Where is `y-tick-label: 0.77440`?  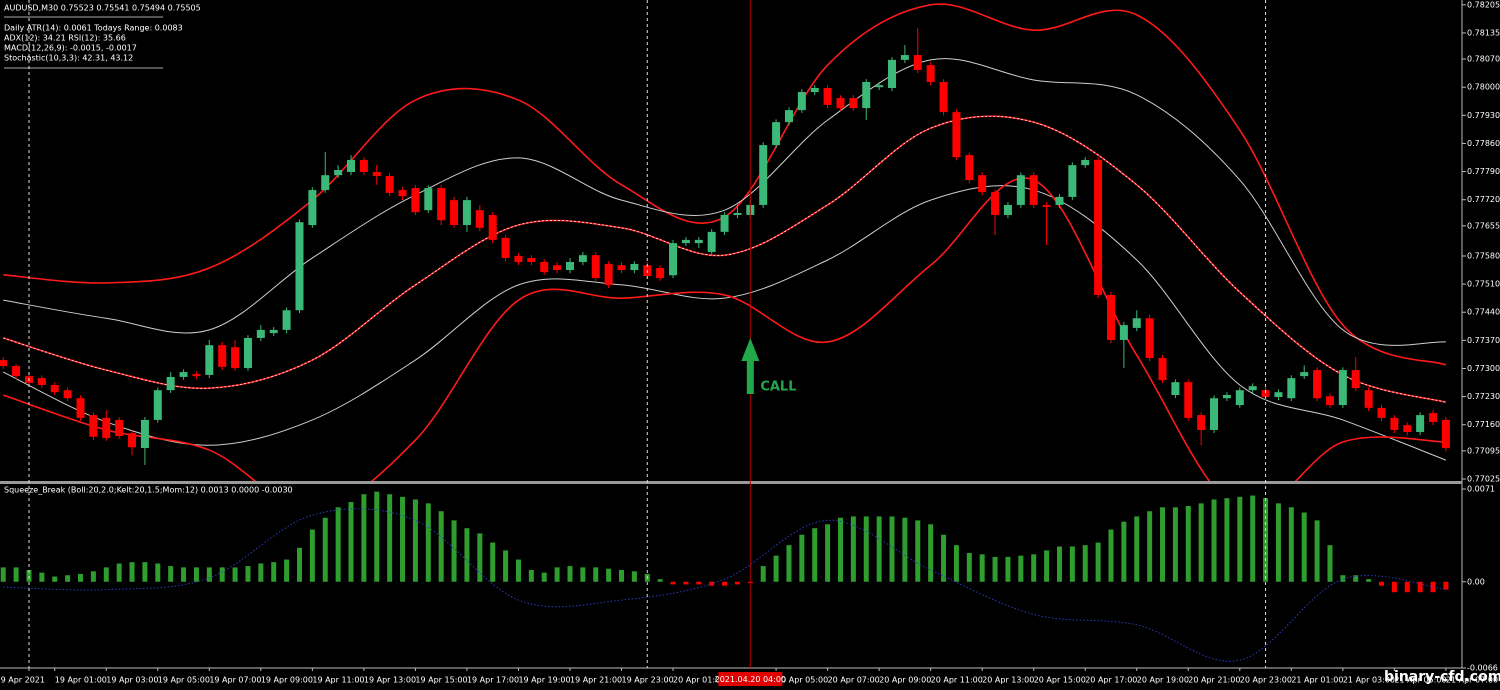
y-tick-label: 0.77440 is located at coordinates (1483, 312).